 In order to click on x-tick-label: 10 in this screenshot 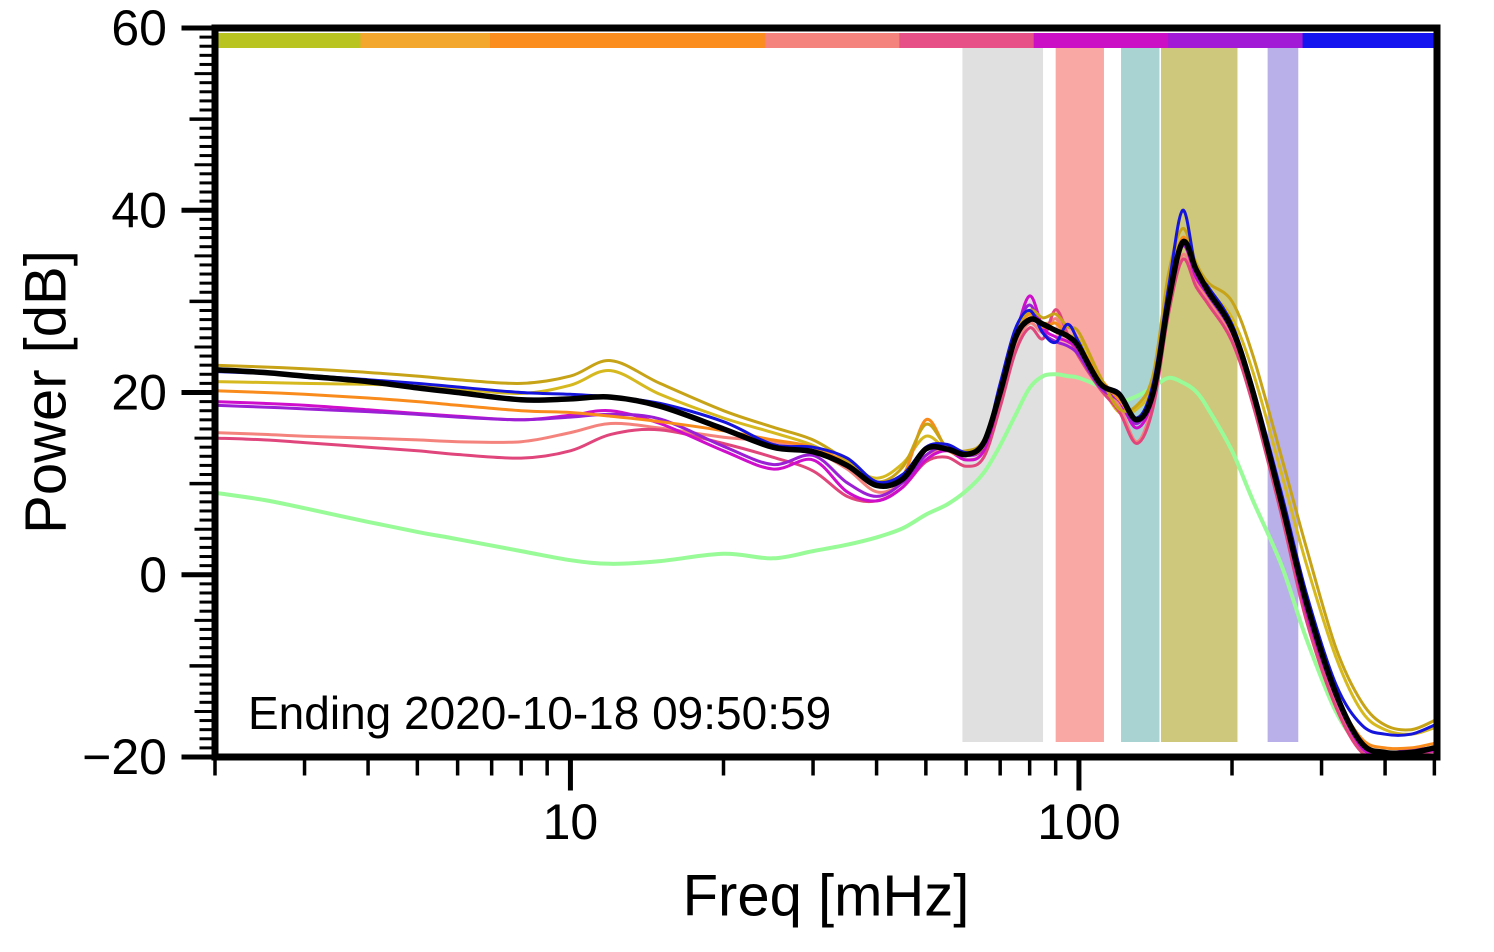, I will do `click(571, 822)`.